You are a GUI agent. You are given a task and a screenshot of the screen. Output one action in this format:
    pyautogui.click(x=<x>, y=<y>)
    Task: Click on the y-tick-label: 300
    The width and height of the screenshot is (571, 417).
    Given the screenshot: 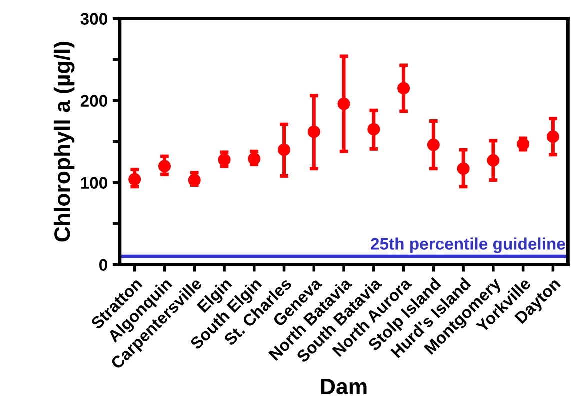 What is the action you would take?
    pyautogui.click(x=94, y=19)
    